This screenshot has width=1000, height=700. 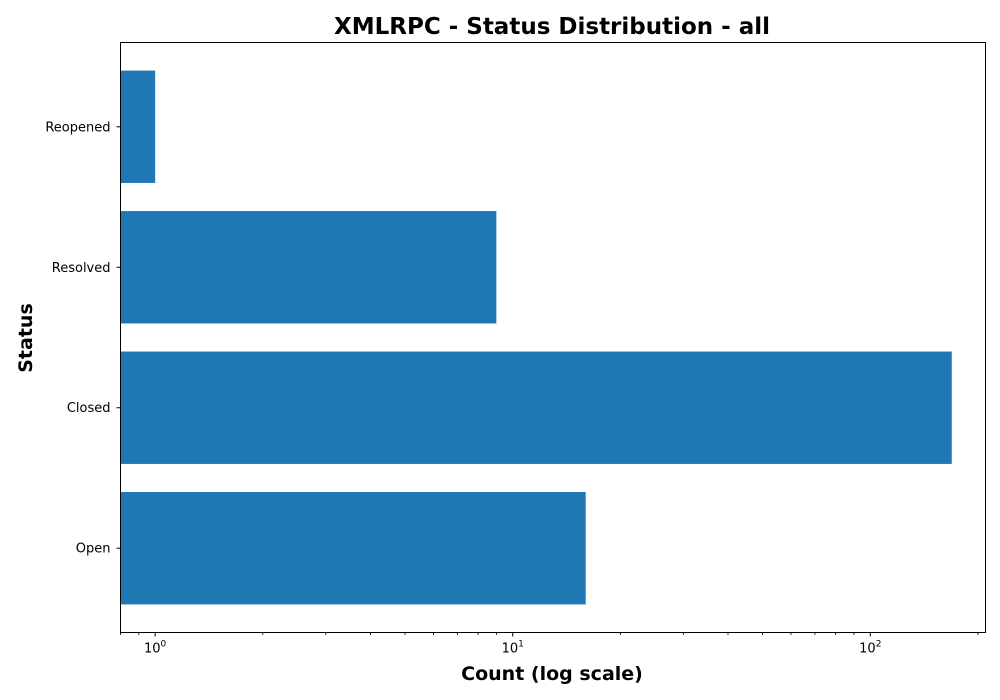 What do you see at coordinates (164, 645) in the screenshot?
I see `x-tick-label-exponent: 0` at bounding box center [164, 645].